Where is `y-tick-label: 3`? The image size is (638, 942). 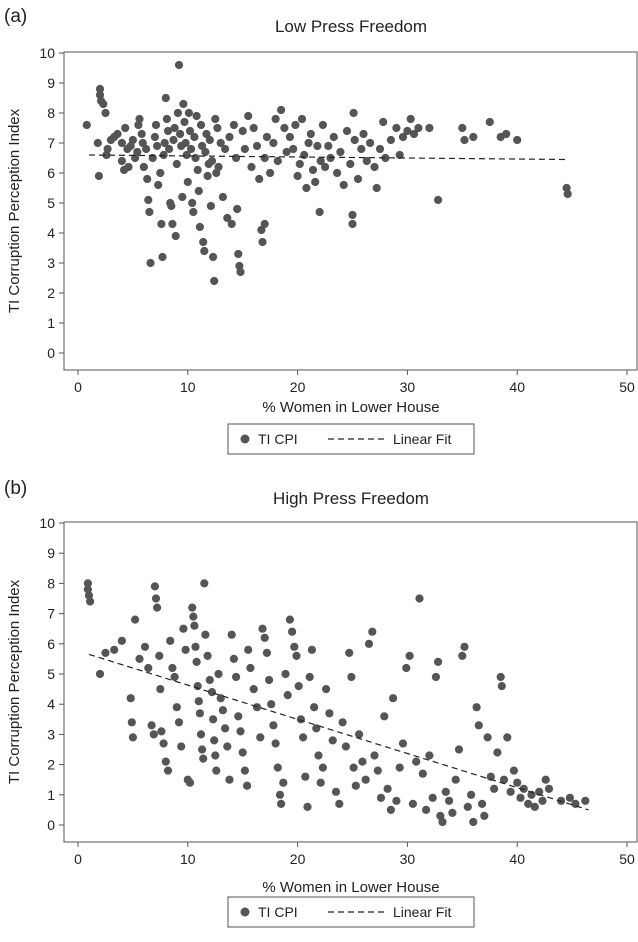
y-tick-label: 3 is located at coordinates (51, 734).